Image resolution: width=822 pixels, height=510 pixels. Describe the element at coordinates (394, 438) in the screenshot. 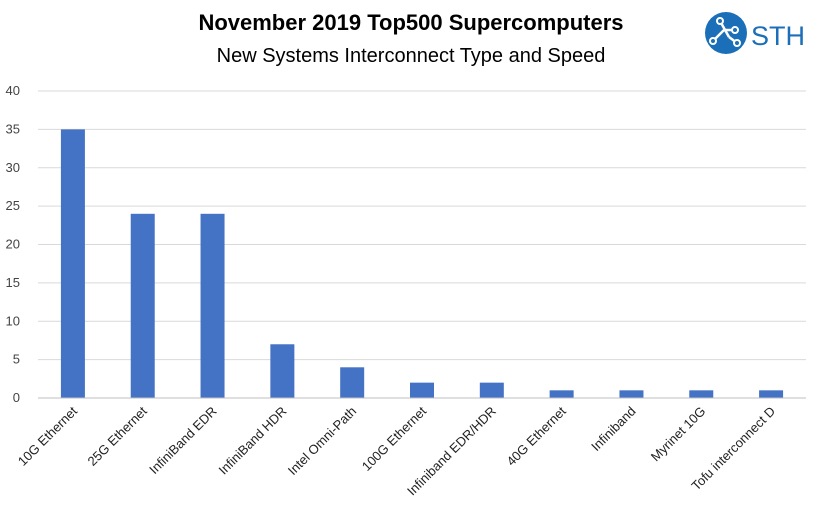

I see `x-tick-label: 100G Ethernet` at that location.